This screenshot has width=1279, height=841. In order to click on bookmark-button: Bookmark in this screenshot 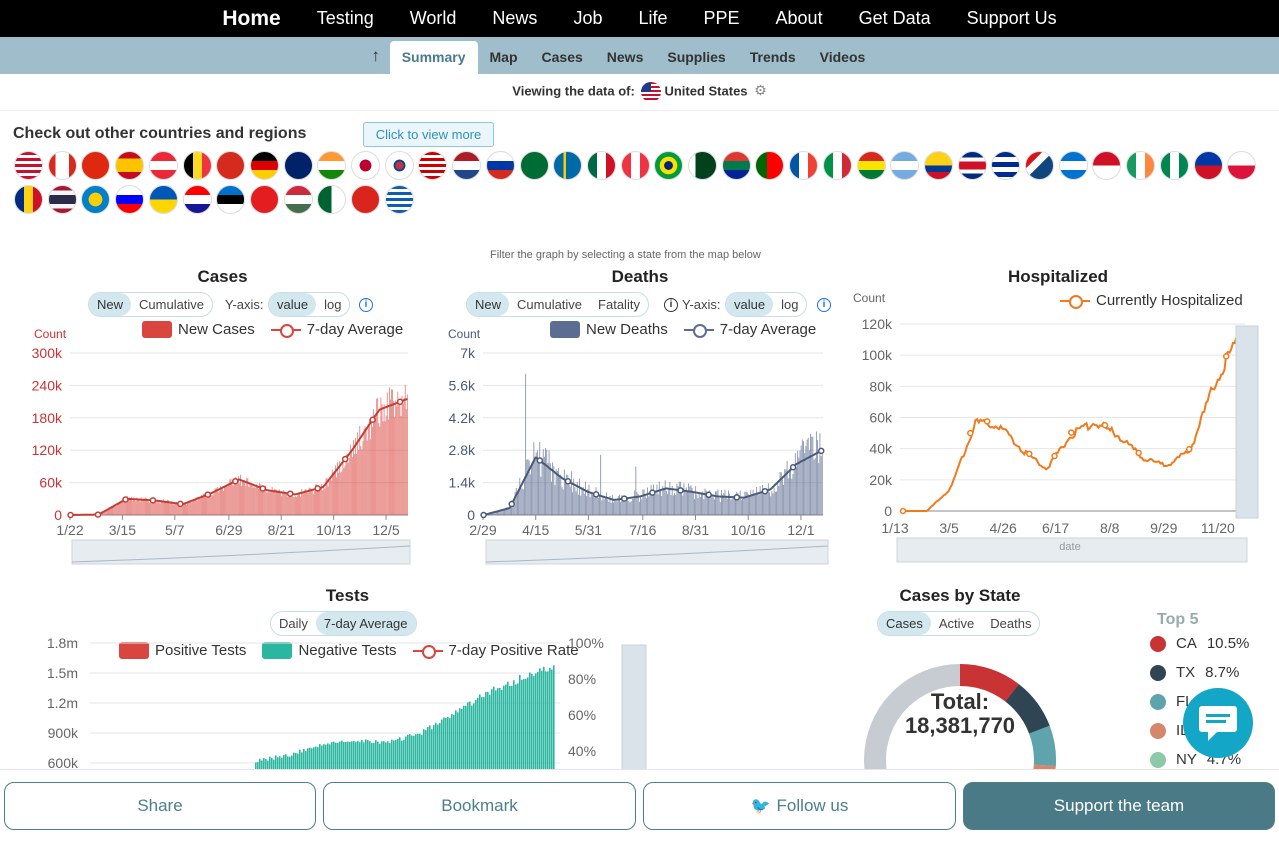, I will do `click(479, 806)`.